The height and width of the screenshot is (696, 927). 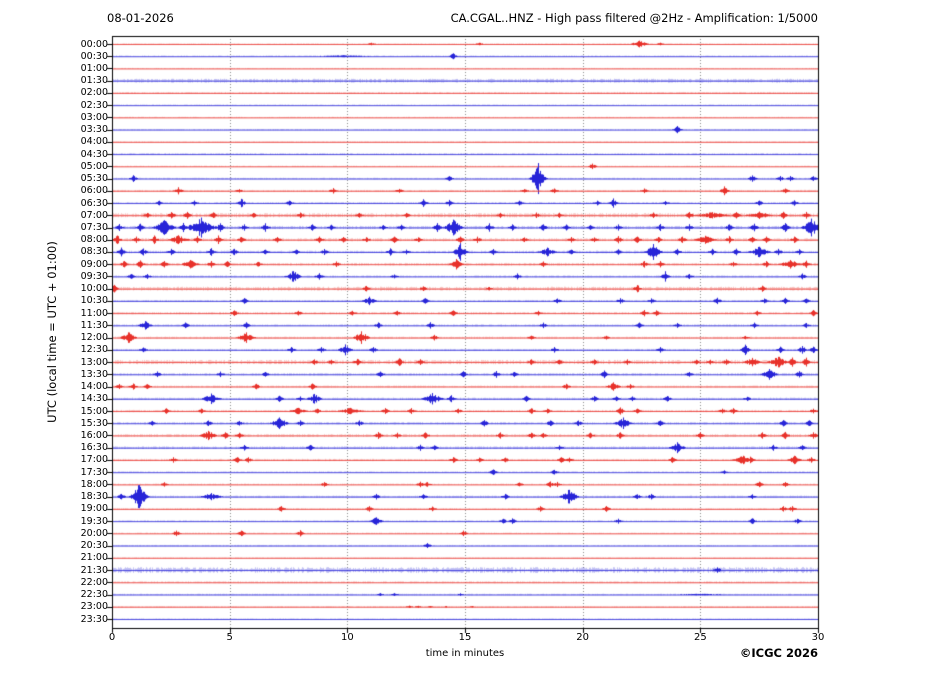 I want to click on y-tick-label: 14:00, so click(x=94, y=387).